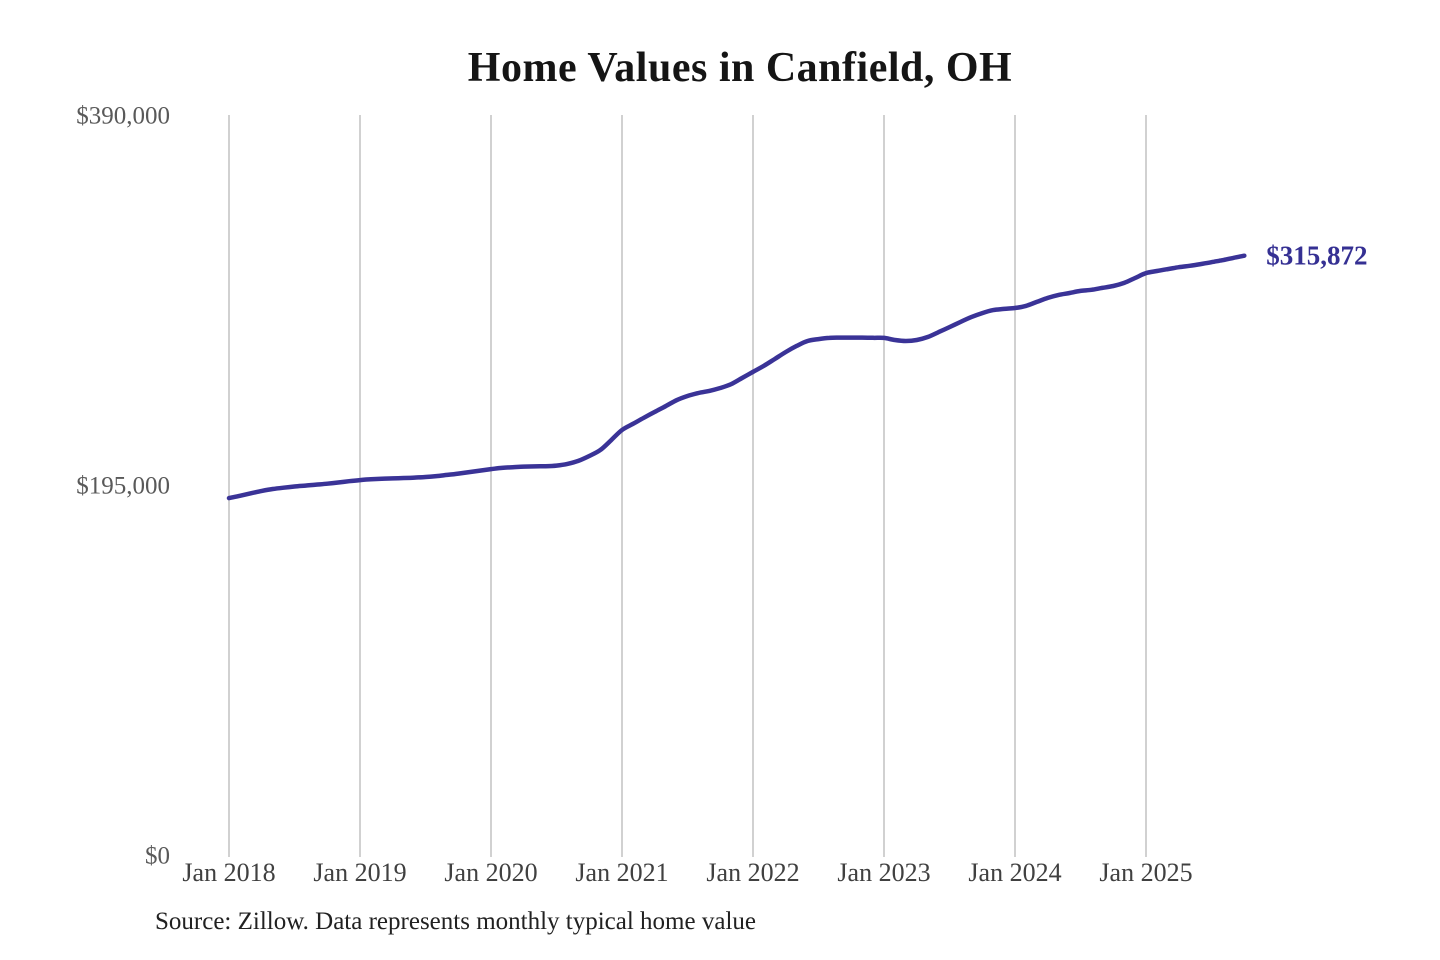 This screenshot has height=960, width=1440. I want to click on x-tick-label: Jan 2025, so click(1145, 872).